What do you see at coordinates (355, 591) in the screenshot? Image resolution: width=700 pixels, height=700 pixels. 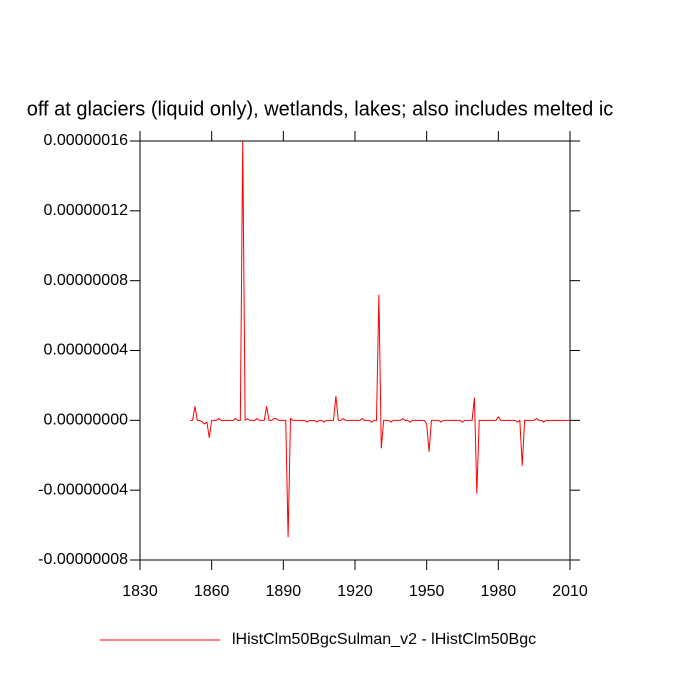 I see `x-tick-label: 1920` at bounding box center [355, 591].